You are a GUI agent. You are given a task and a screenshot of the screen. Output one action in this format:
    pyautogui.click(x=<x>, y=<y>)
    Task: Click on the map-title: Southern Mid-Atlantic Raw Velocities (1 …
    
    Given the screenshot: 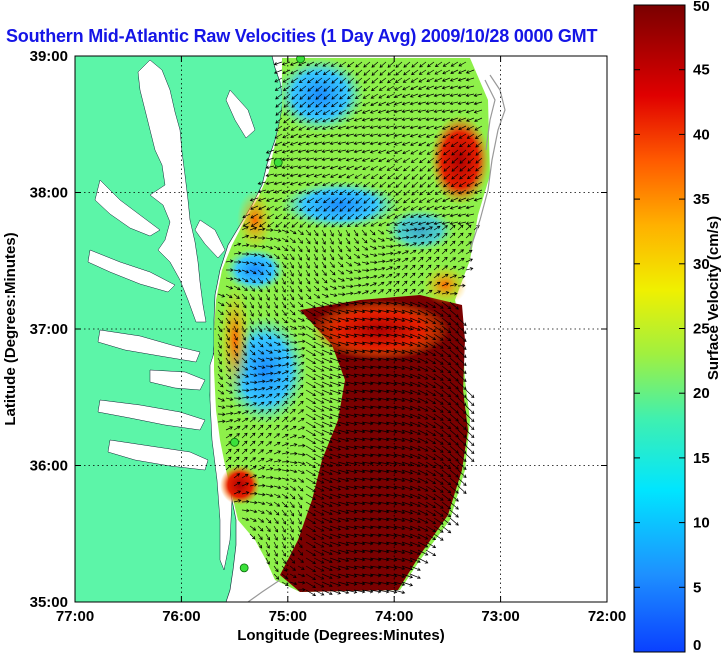 What is the action you would take?
    pyautogui.click(x=302, y=36)
    